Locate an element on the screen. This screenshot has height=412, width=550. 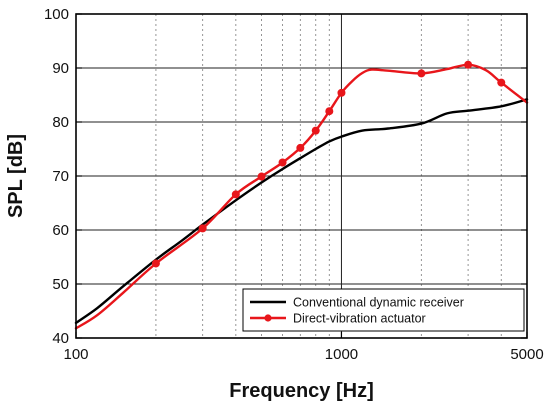
y-tick-labels: 40 50 60 70 80 90 100 is located at coordinates (56, 176).